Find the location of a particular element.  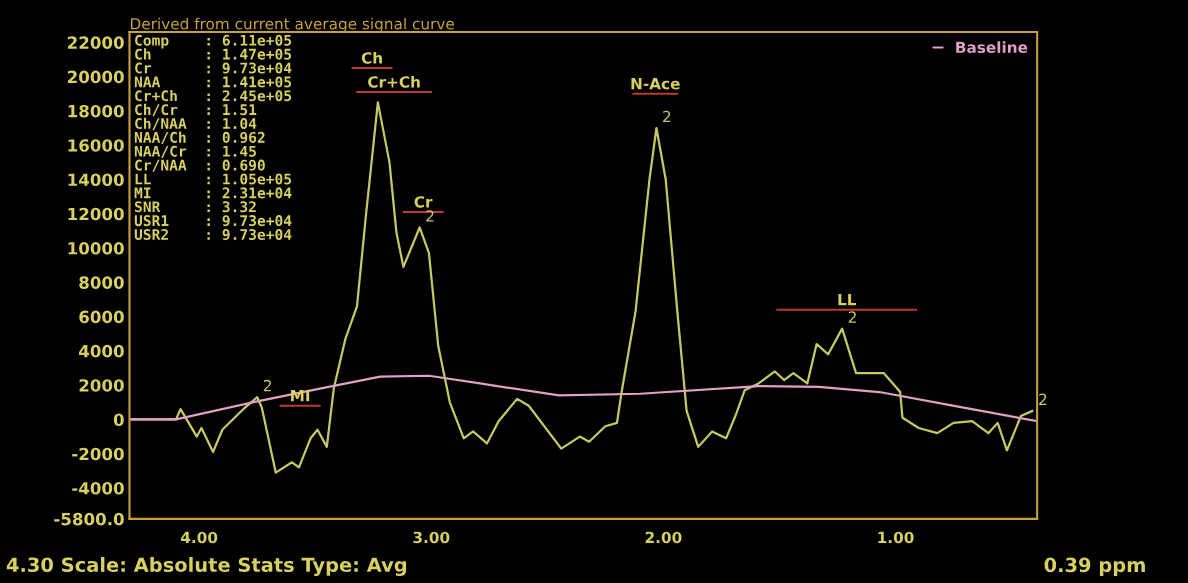

y-tick-label: 16000 is located at coordinates (96, 145).